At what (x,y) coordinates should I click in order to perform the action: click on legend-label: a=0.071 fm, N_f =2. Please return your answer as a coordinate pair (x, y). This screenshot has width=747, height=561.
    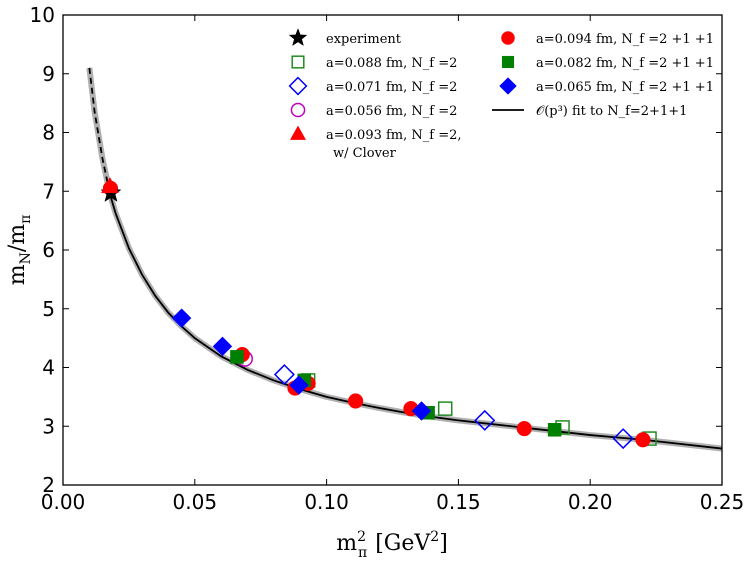
    Looking at the image, I should click on (391, 87).